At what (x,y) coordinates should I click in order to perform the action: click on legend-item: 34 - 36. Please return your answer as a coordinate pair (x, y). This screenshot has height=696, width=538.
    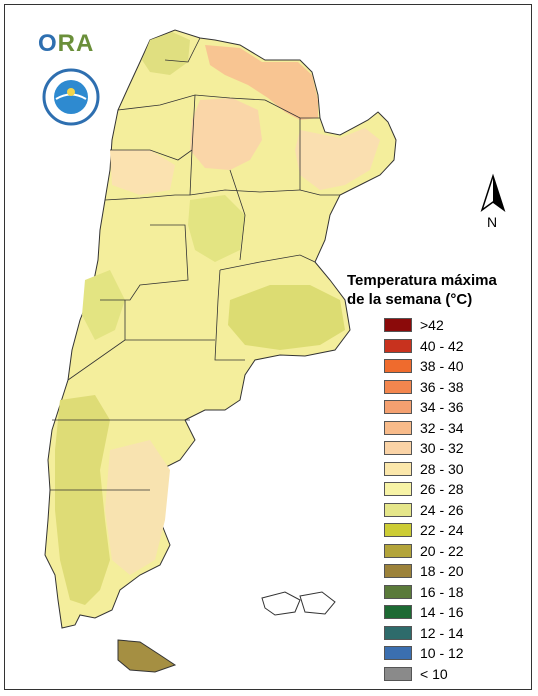
    Looking at the image, I should click on (424, 407).